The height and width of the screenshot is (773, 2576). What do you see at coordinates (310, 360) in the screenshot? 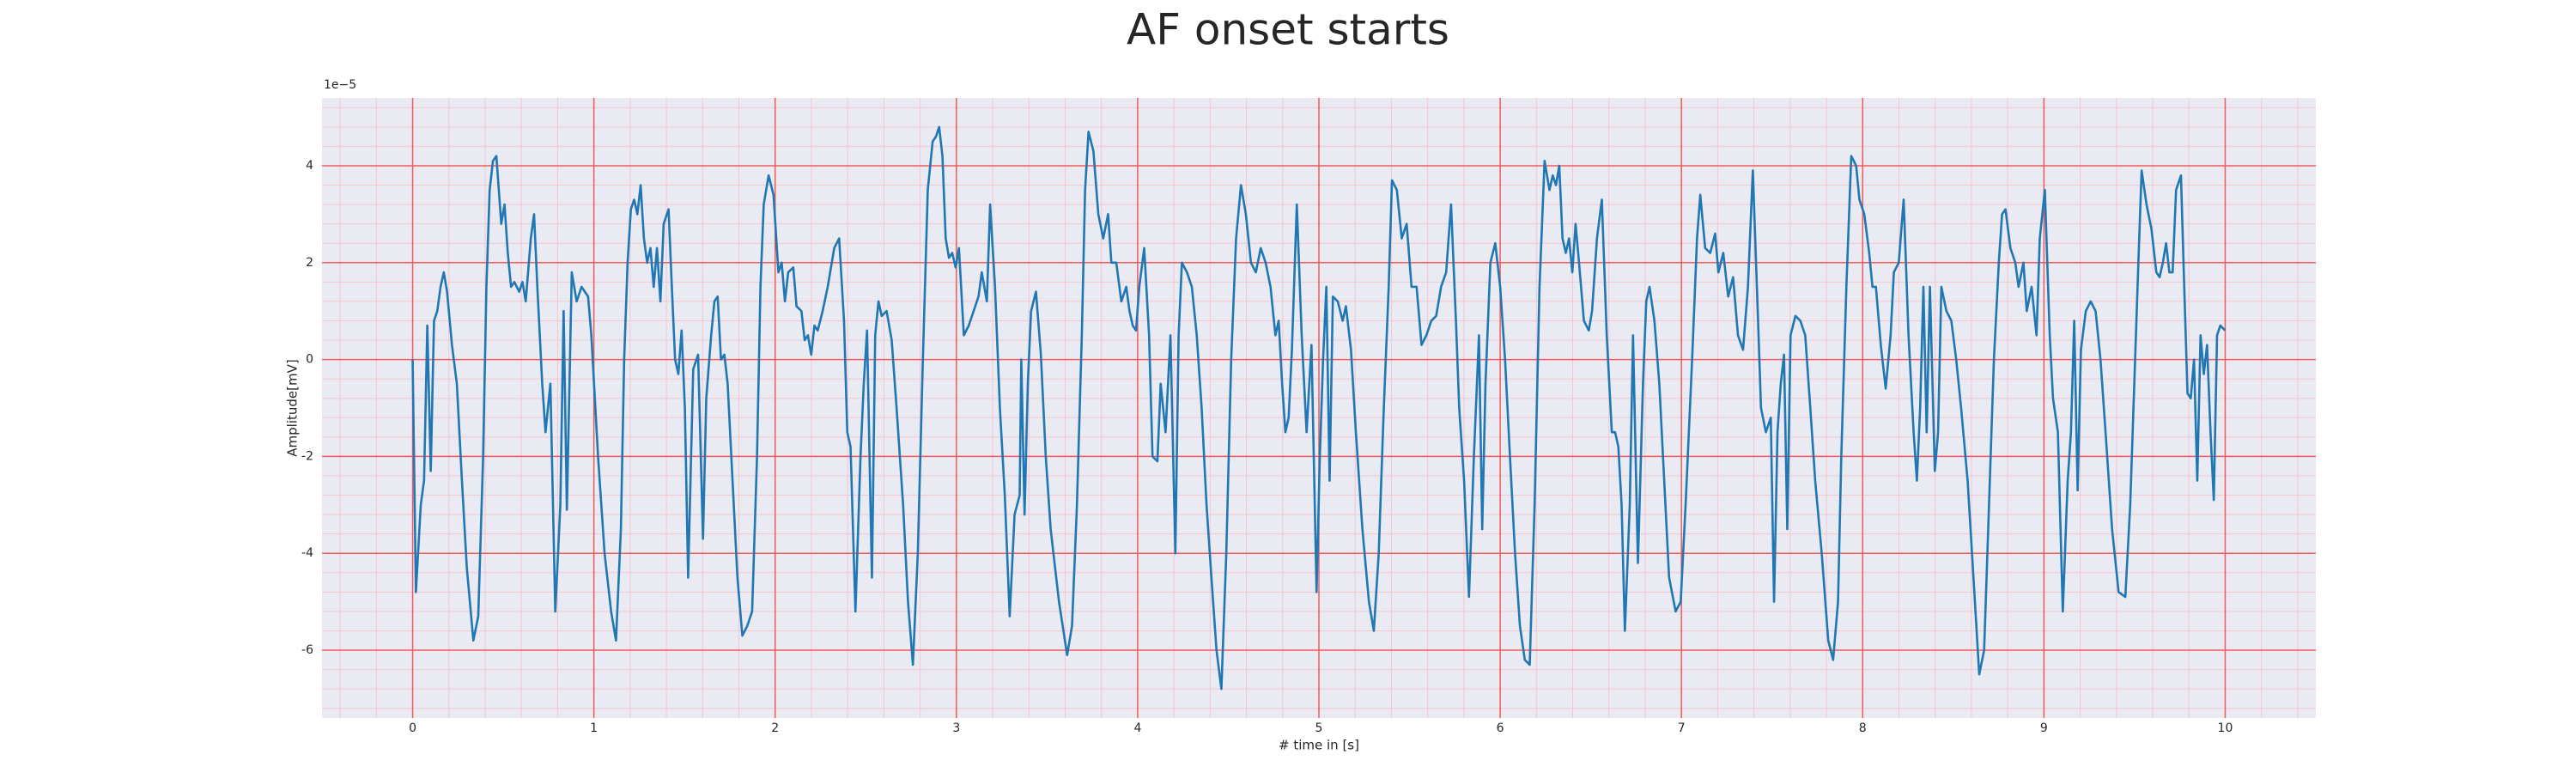
I see `y-tick-label: 0` at bounding box center [310, 360].